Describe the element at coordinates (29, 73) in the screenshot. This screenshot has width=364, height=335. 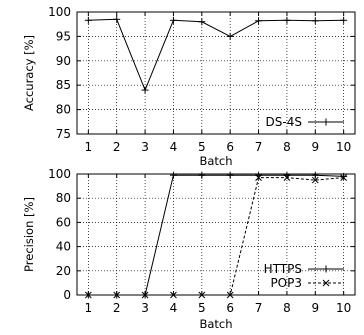
I see `y-axis-label: Accuracy [%]` at that location.